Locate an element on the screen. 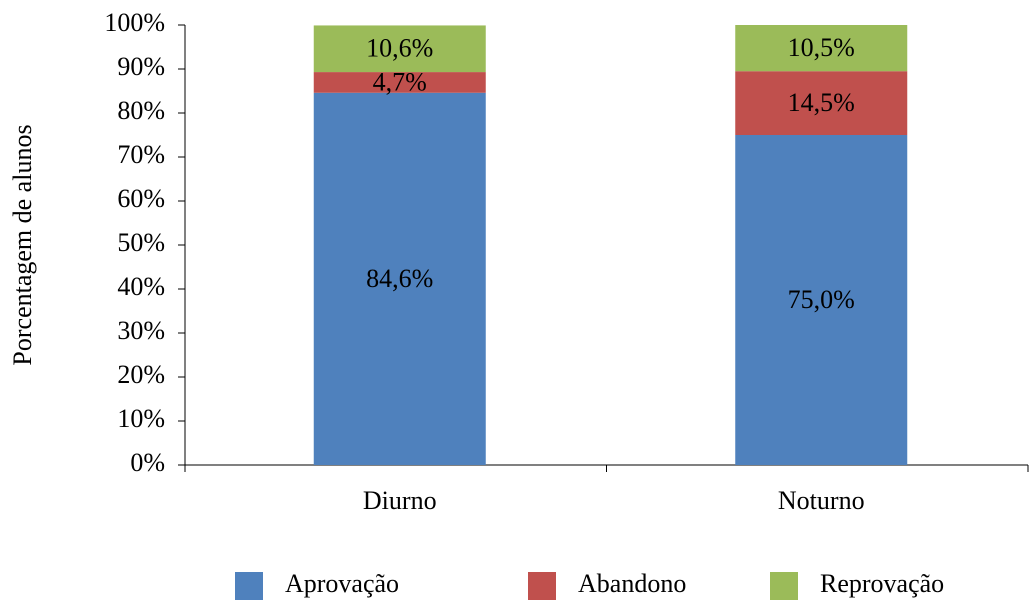 The height and width of the screenshot is (605, 1032). y-tick-label: 60% is located at coordinates (141, 198).